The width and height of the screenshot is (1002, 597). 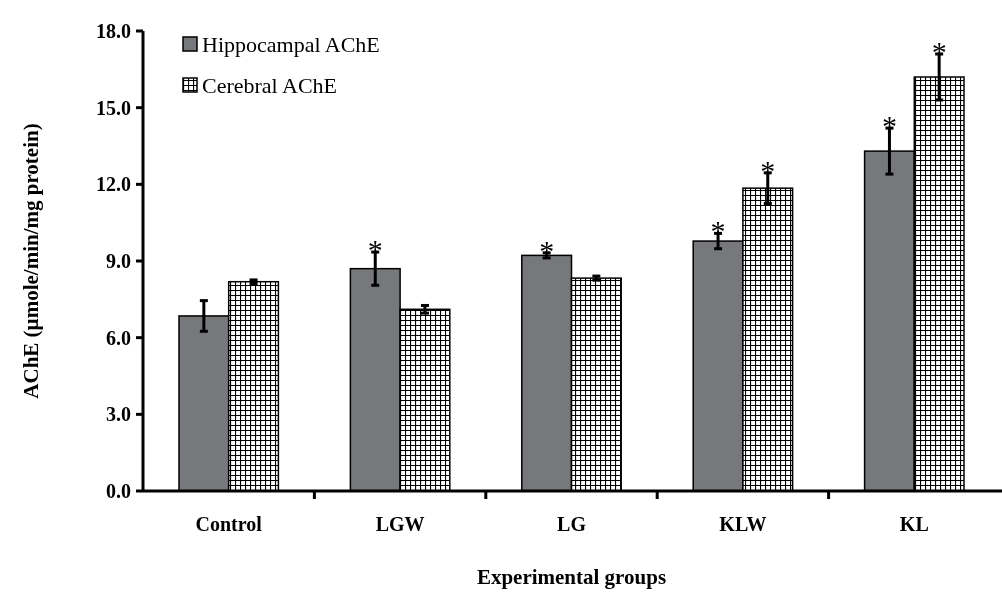 I want to click on x-axis-title: Experimental groups, so click(x=571, y=577).